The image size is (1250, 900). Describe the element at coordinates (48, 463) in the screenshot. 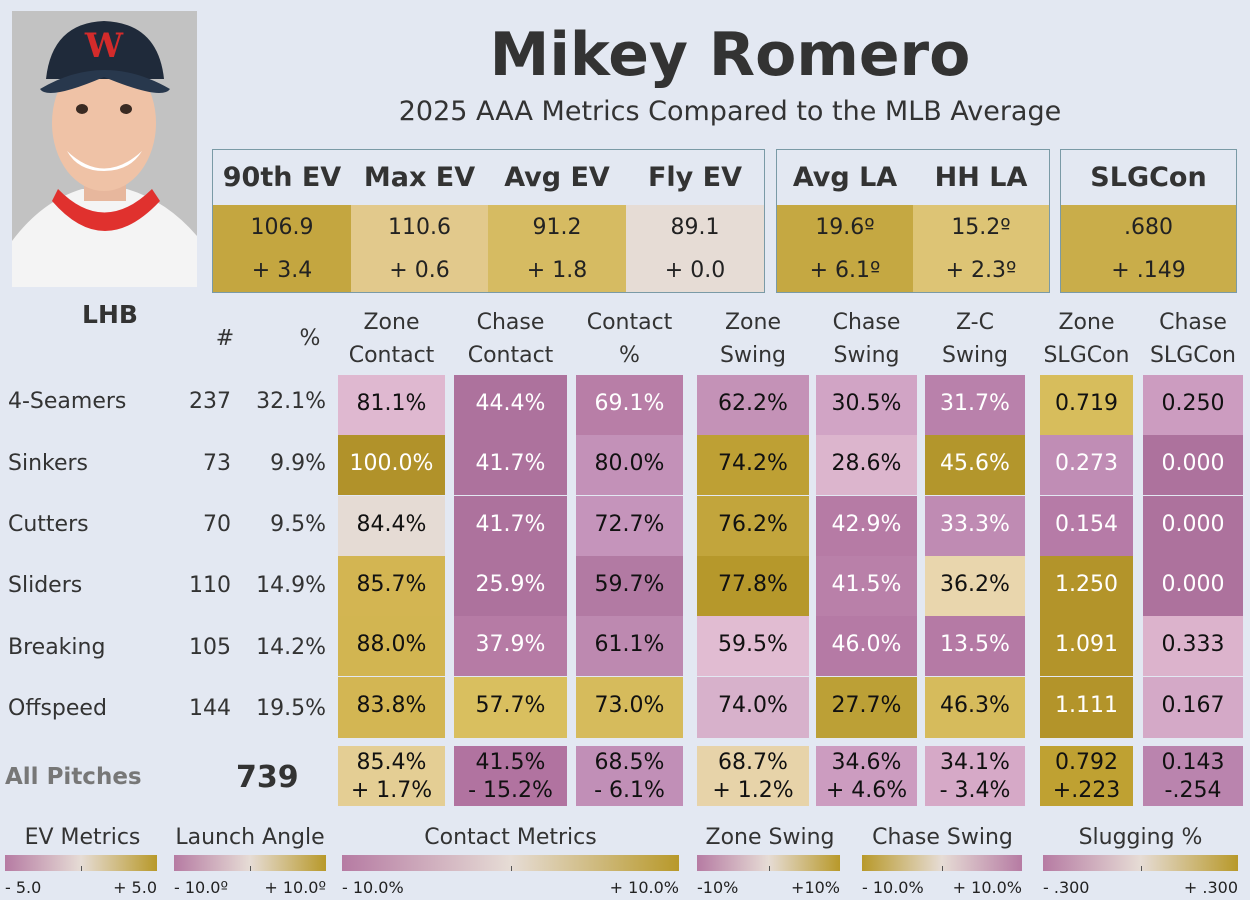

I see `row-label-sinkers: Sinkers` at that location.